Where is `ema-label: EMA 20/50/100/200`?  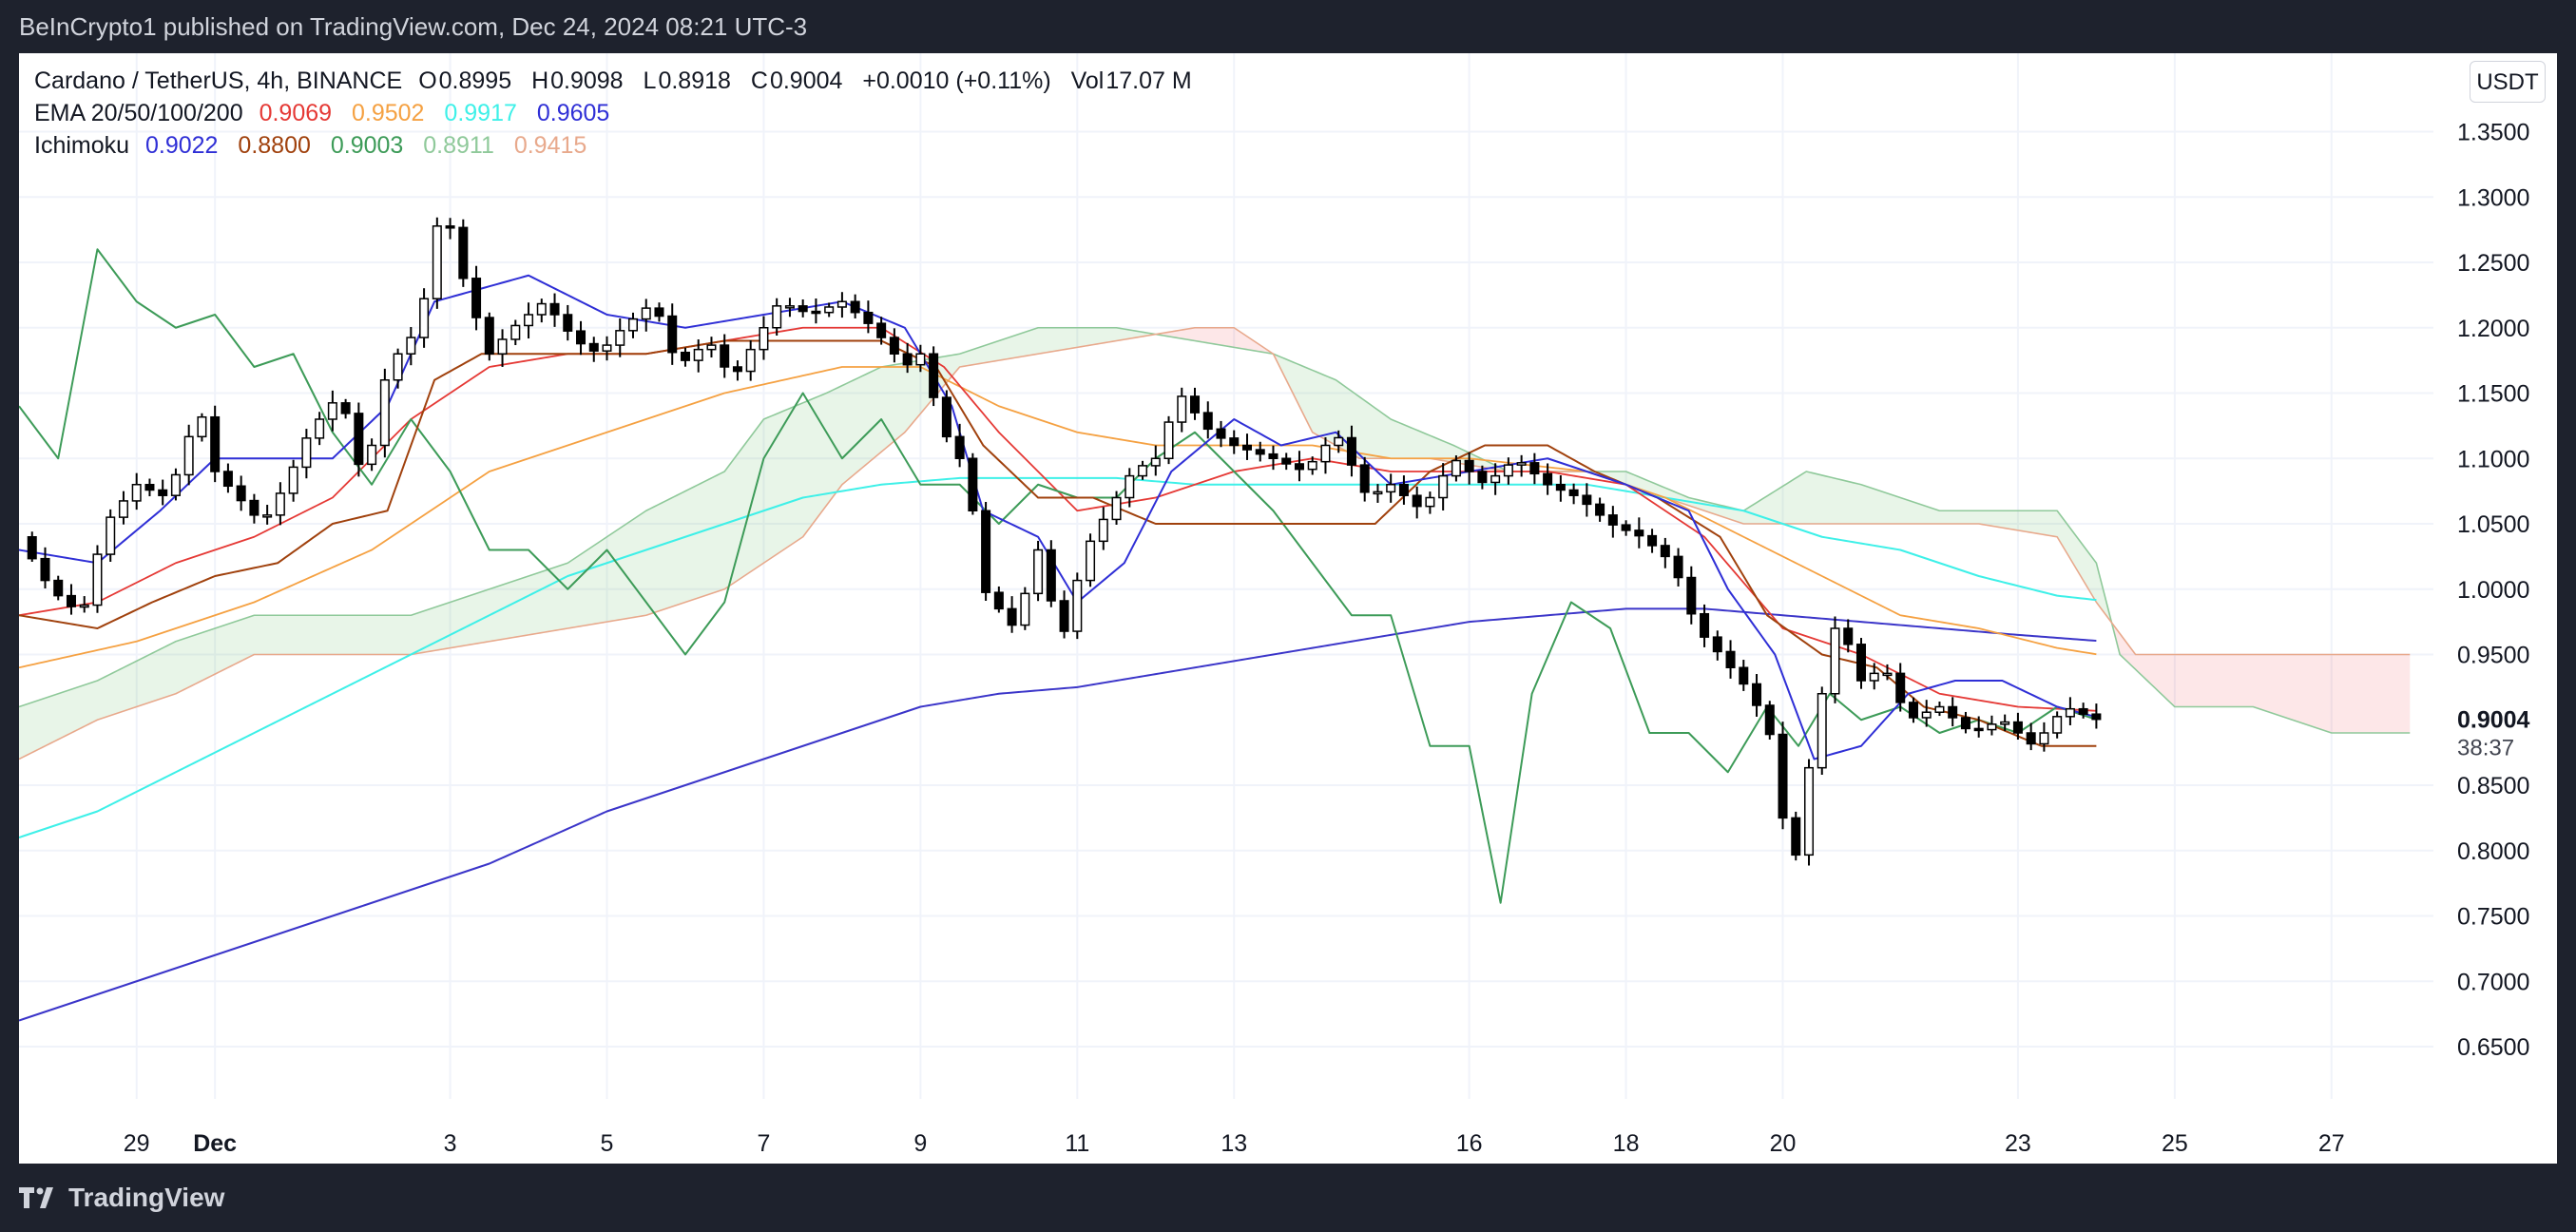
ema-label: EMA 20/50/100/200 is located at coordinates (138, 113).